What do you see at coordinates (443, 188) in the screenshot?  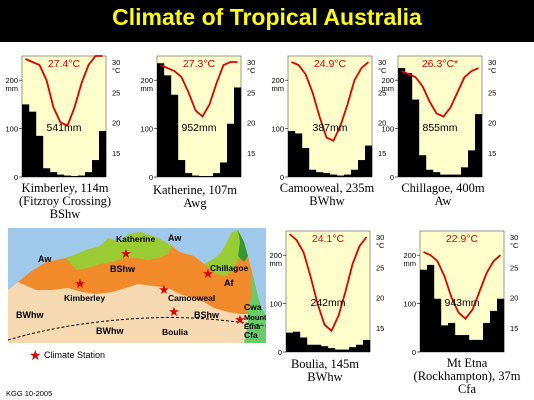 I see `caption-line: Chillagoe, 400m` at bounding box center [443, 188].